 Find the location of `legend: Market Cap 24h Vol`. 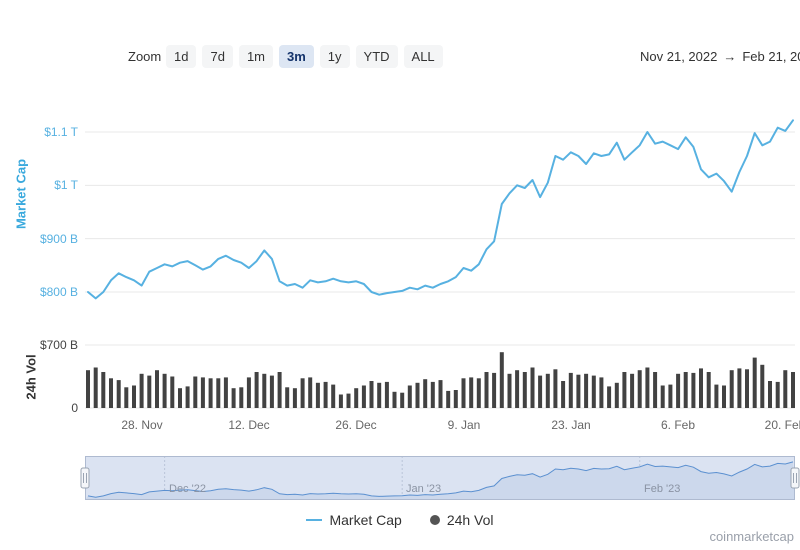

legend: Market Cap 24h Vol is located at coordinates (400, 520).